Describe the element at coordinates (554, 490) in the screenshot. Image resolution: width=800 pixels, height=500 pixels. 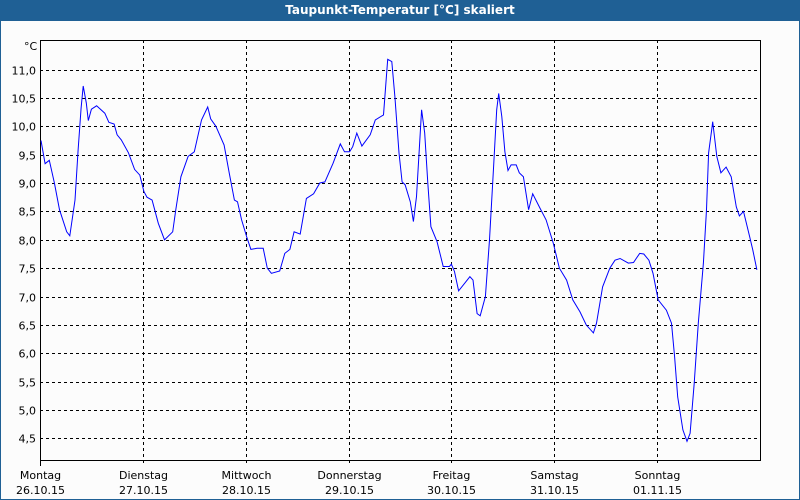
I see `x-tick-date: 31.10.15` at that location.